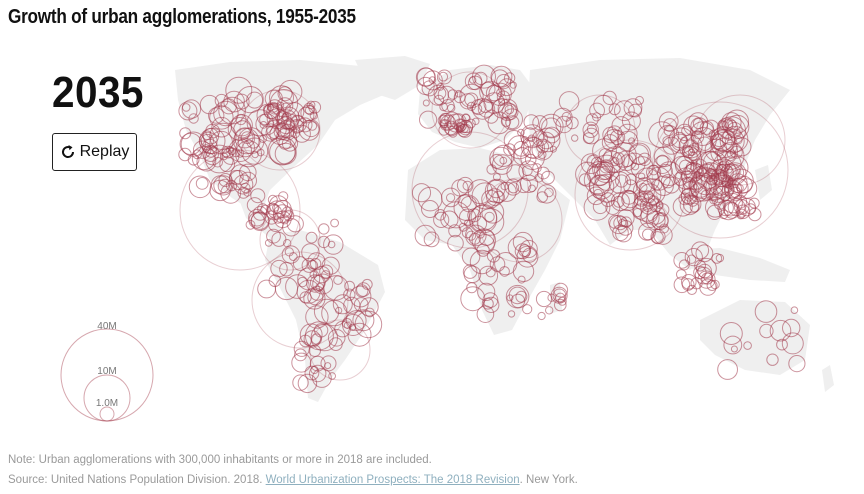 Image resolution: width=864 pixels, height=494 pixels. I want to click on replay-button: Replay, so click(94, 152).